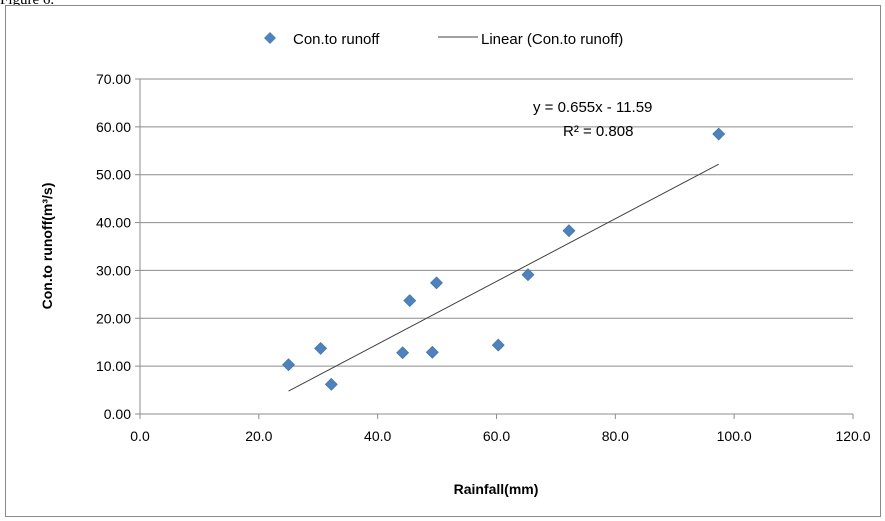 The image size is (885, 521). Describe the element at coordinates (117, 414) in the screenshot. I see `y-tick-label: 0.00` at that location.